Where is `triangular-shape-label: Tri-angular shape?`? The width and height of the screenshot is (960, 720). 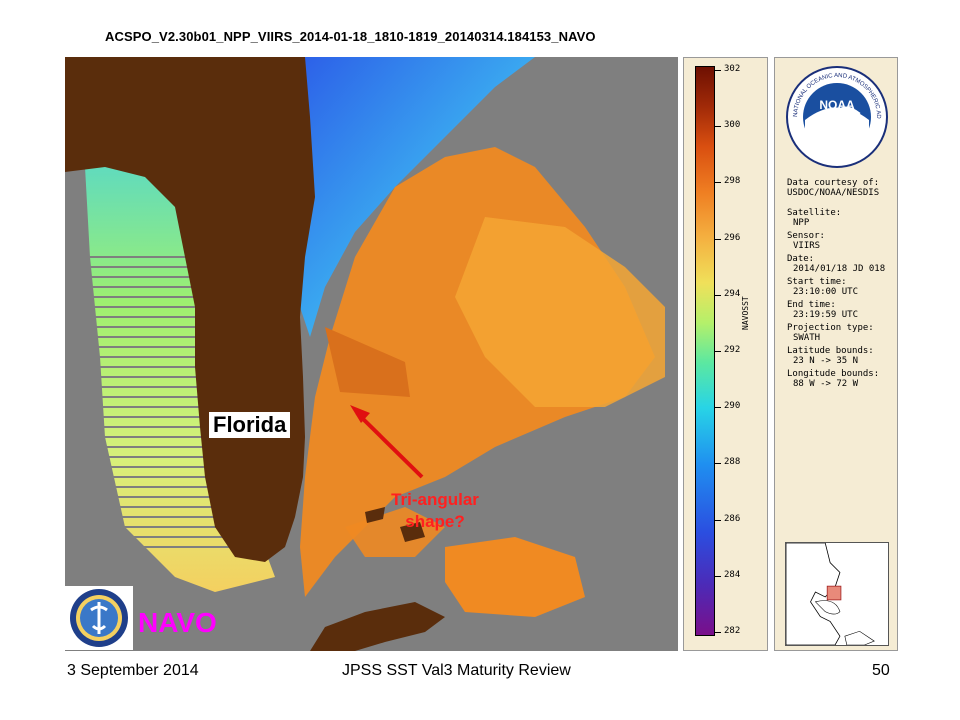 triangular-shape-label: Tri-angular shape? is located at coordinates (435, 511).